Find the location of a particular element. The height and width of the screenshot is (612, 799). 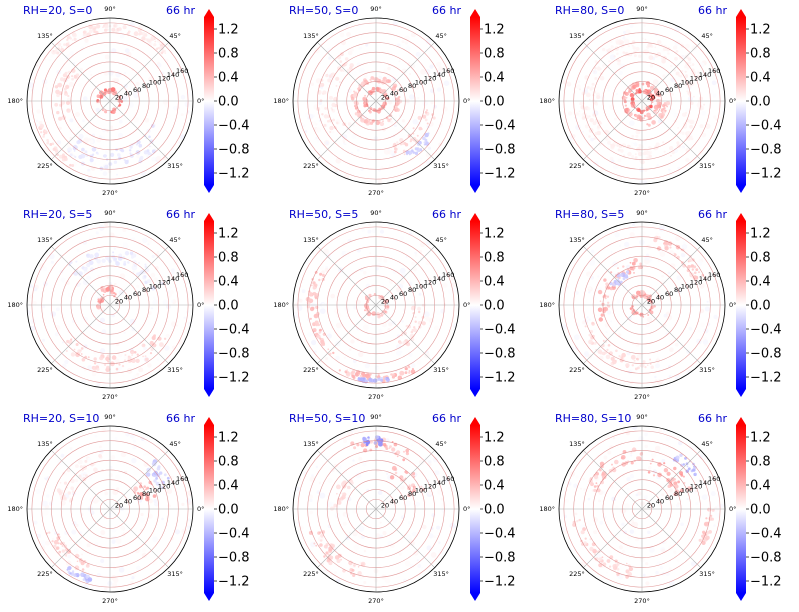

polar-frame is located at coordinates (642, 305).